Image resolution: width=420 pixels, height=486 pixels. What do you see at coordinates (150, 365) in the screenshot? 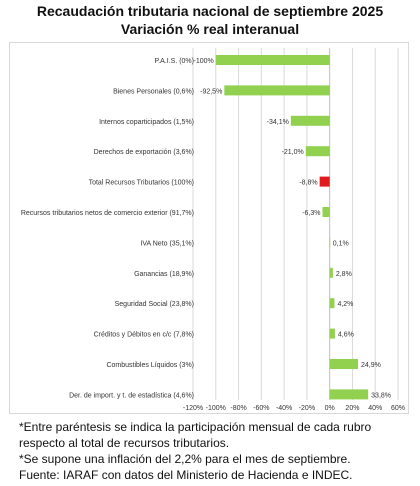
I see `category-label: Combustibles Líquidos (3%)` at bounding box center [150, 365].